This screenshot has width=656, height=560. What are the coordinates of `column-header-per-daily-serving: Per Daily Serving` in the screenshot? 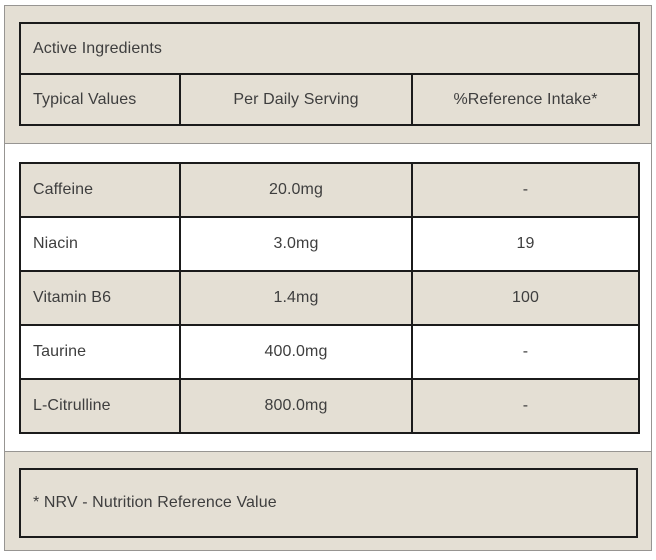 It's located at (296, 99).